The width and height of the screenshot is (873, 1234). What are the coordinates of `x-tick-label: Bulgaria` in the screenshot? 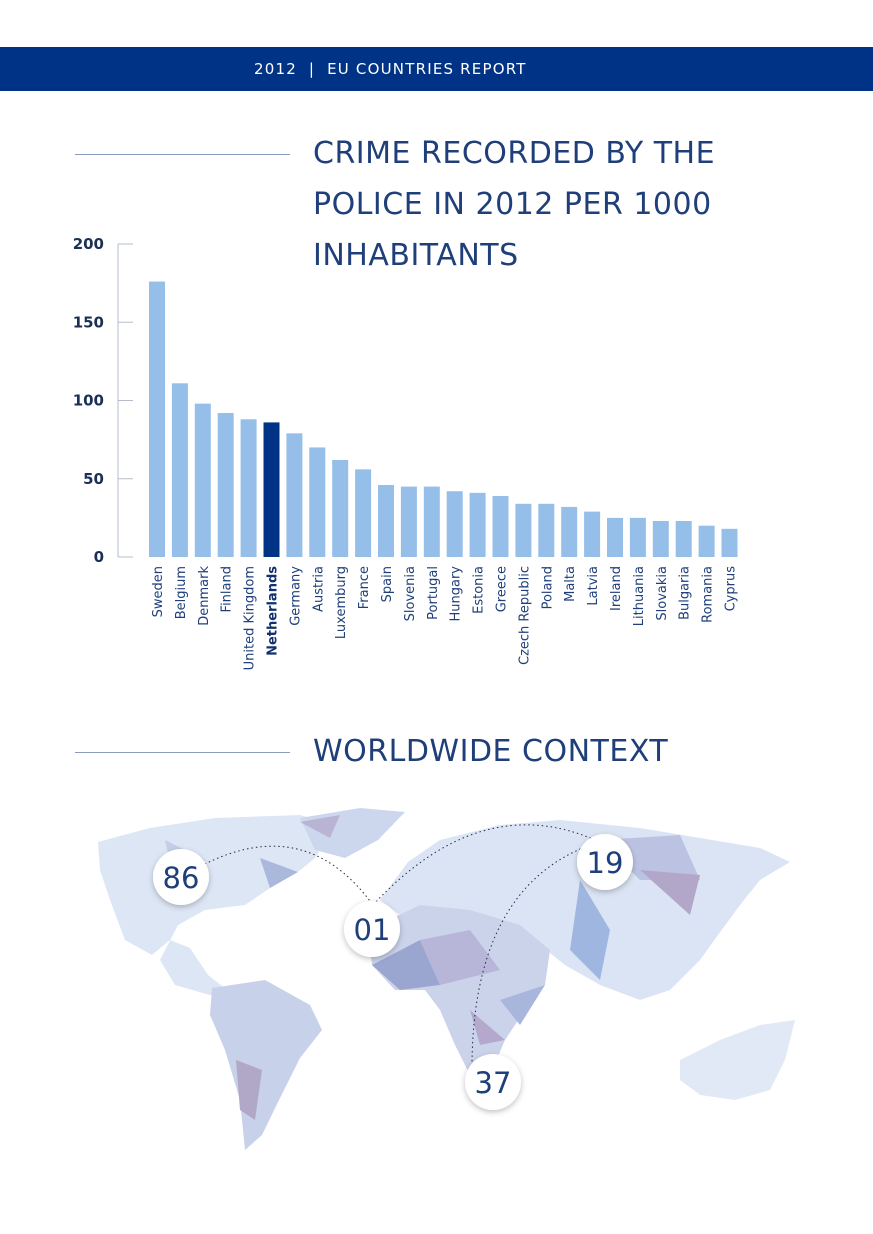 It's located at (685, 593).